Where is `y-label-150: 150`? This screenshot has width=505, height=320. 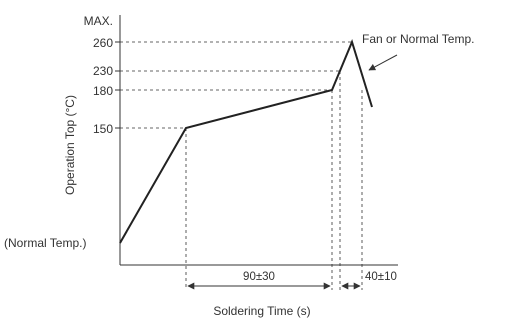 y-label-150: 150 is located at coordinates (103, 129).